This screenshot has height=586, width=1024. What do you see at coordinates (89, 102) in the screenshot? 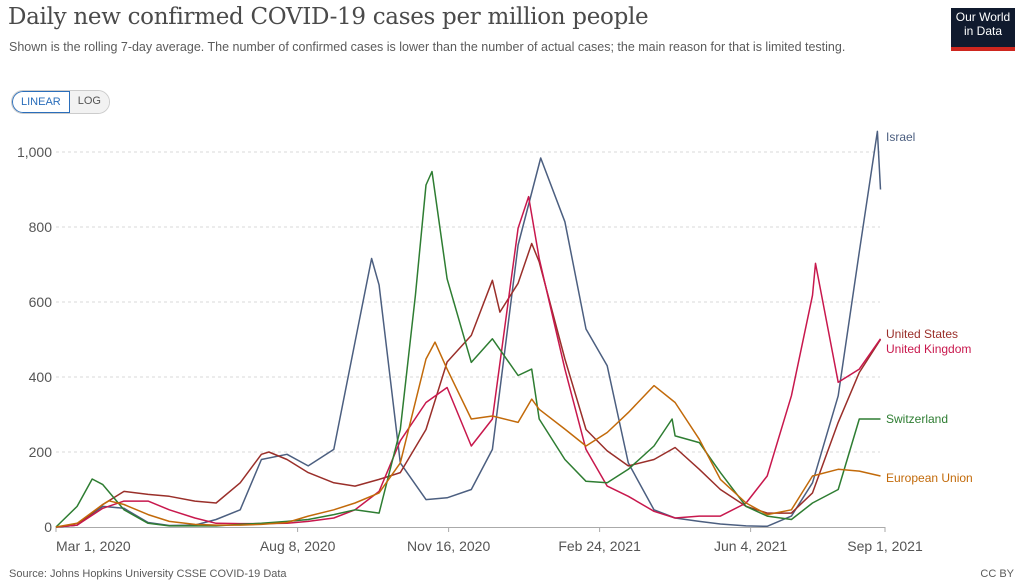
I see `log-scale-button: LOG` at bounding box center [89, 102].